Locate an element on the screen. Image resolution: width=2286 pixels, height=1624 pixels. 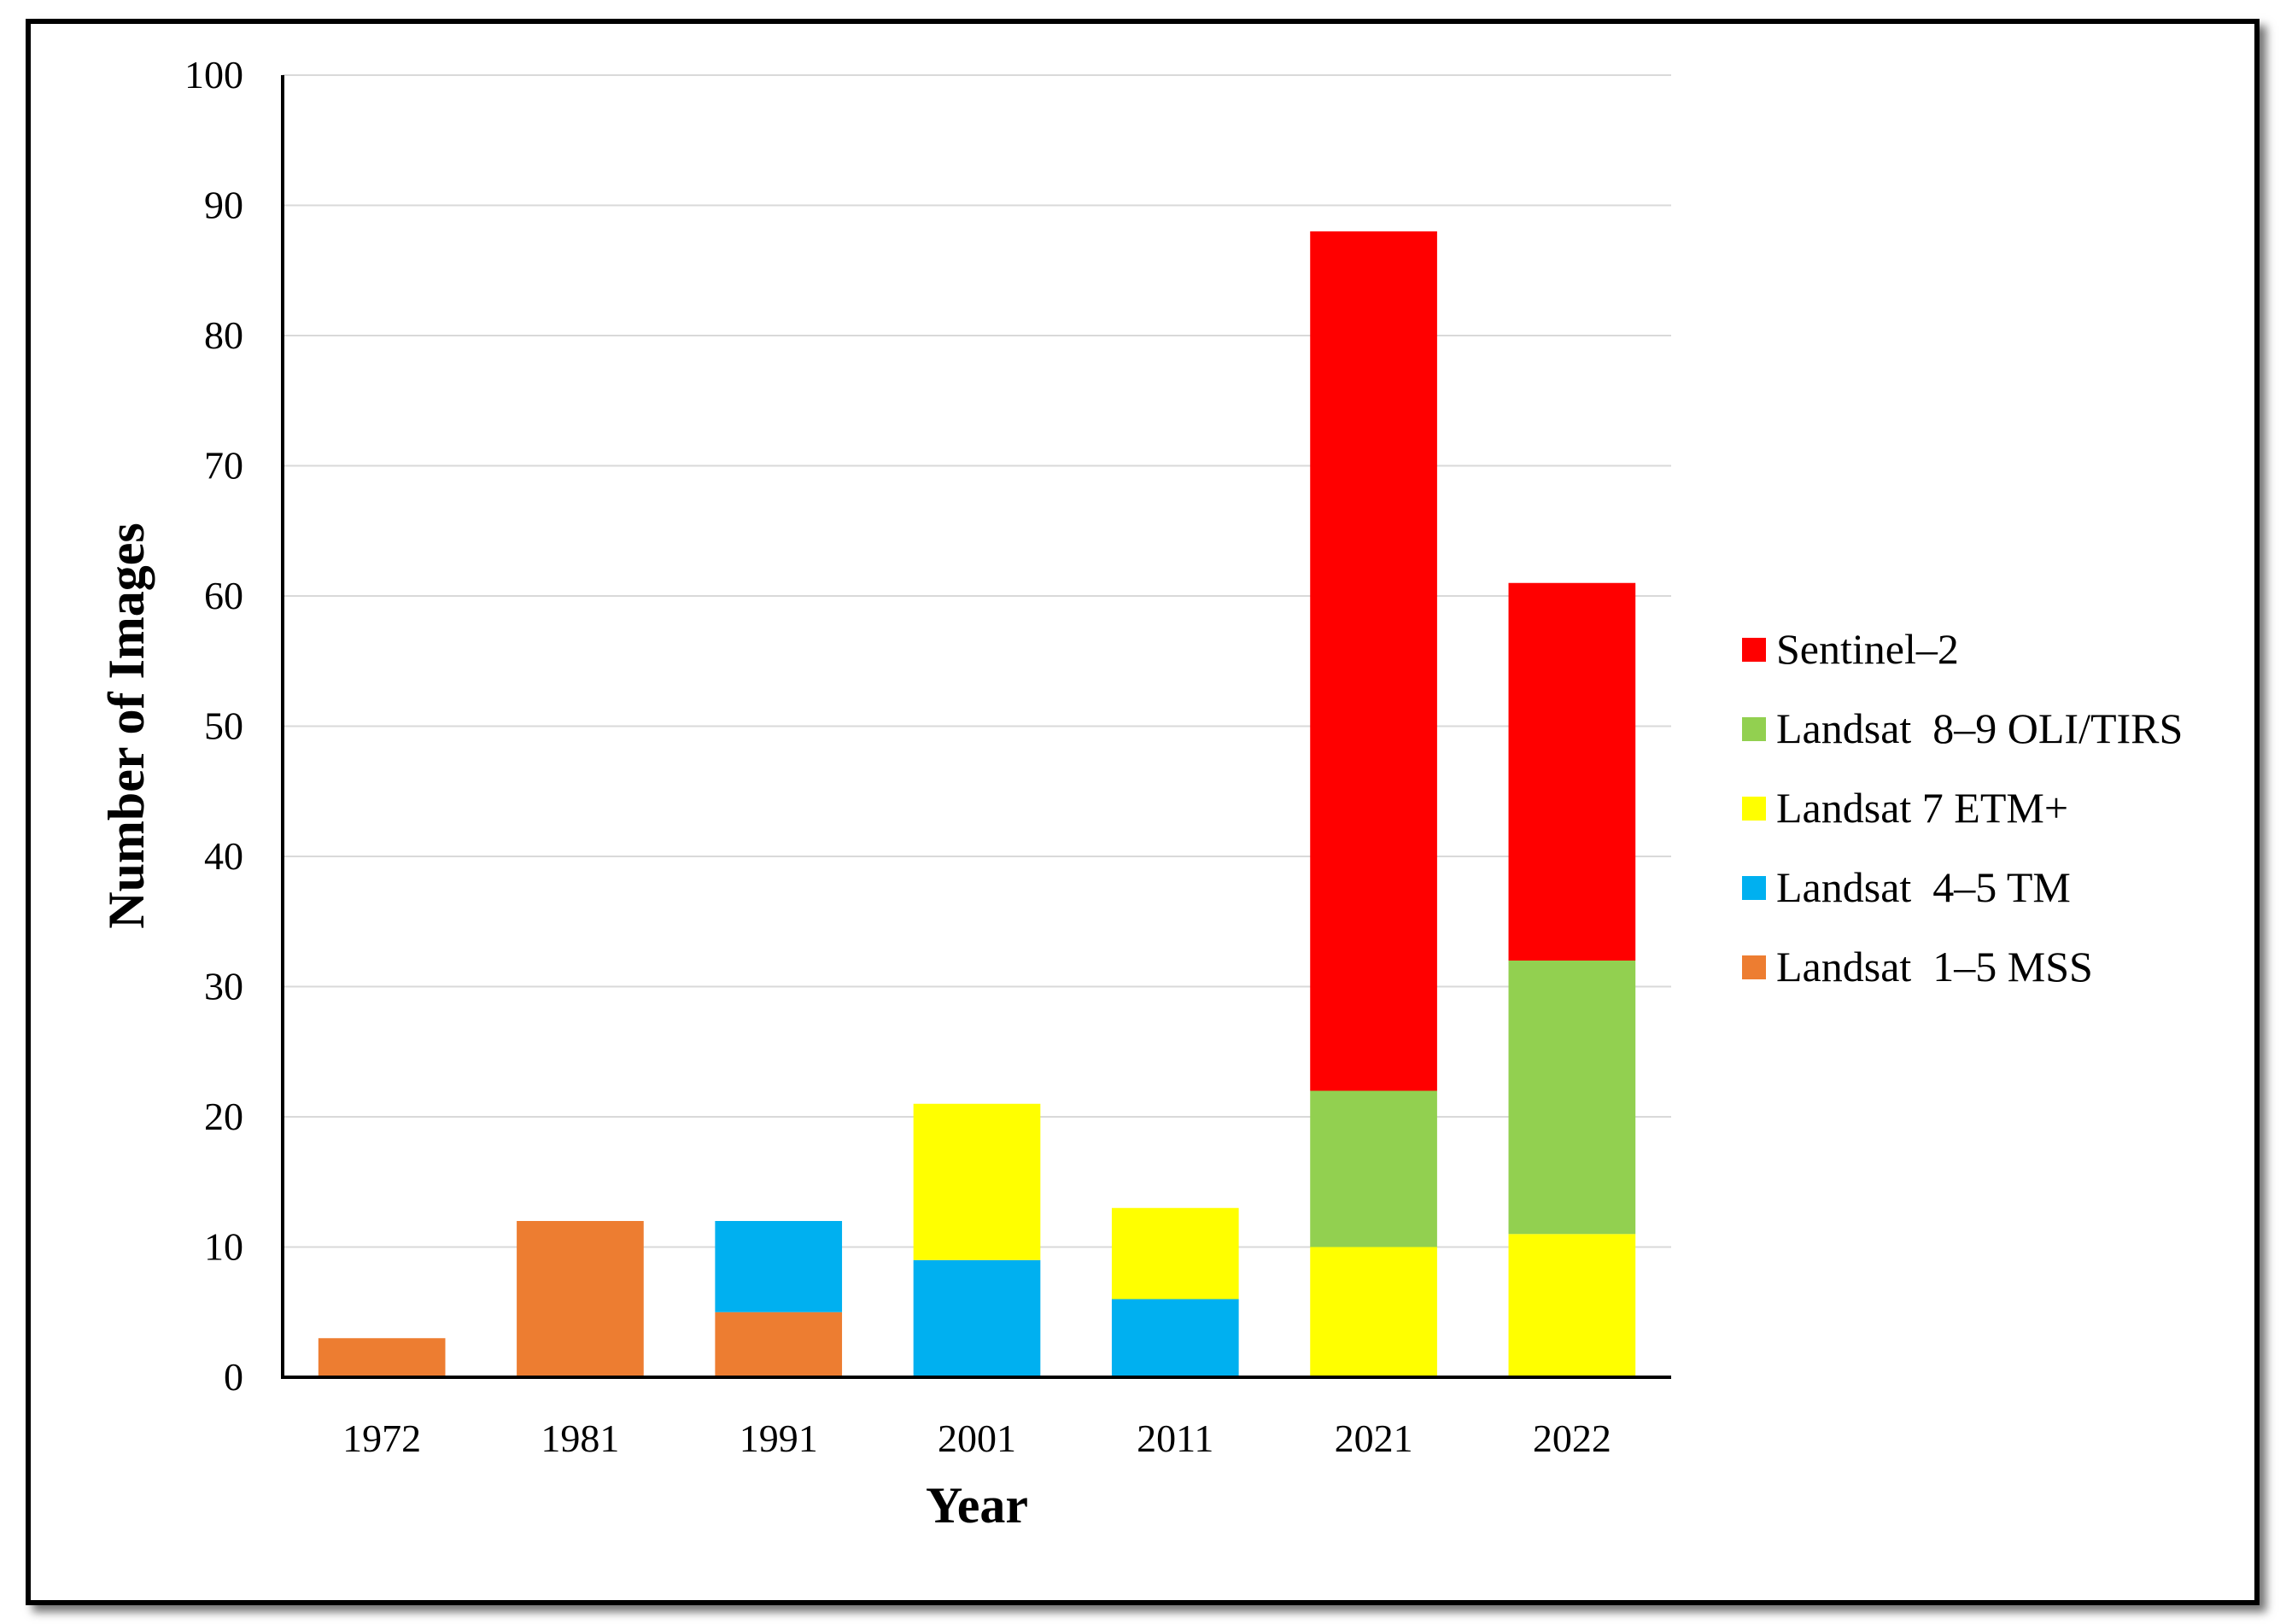
legend-label: Sentinel–2 is located at coordinates (1867, 649).